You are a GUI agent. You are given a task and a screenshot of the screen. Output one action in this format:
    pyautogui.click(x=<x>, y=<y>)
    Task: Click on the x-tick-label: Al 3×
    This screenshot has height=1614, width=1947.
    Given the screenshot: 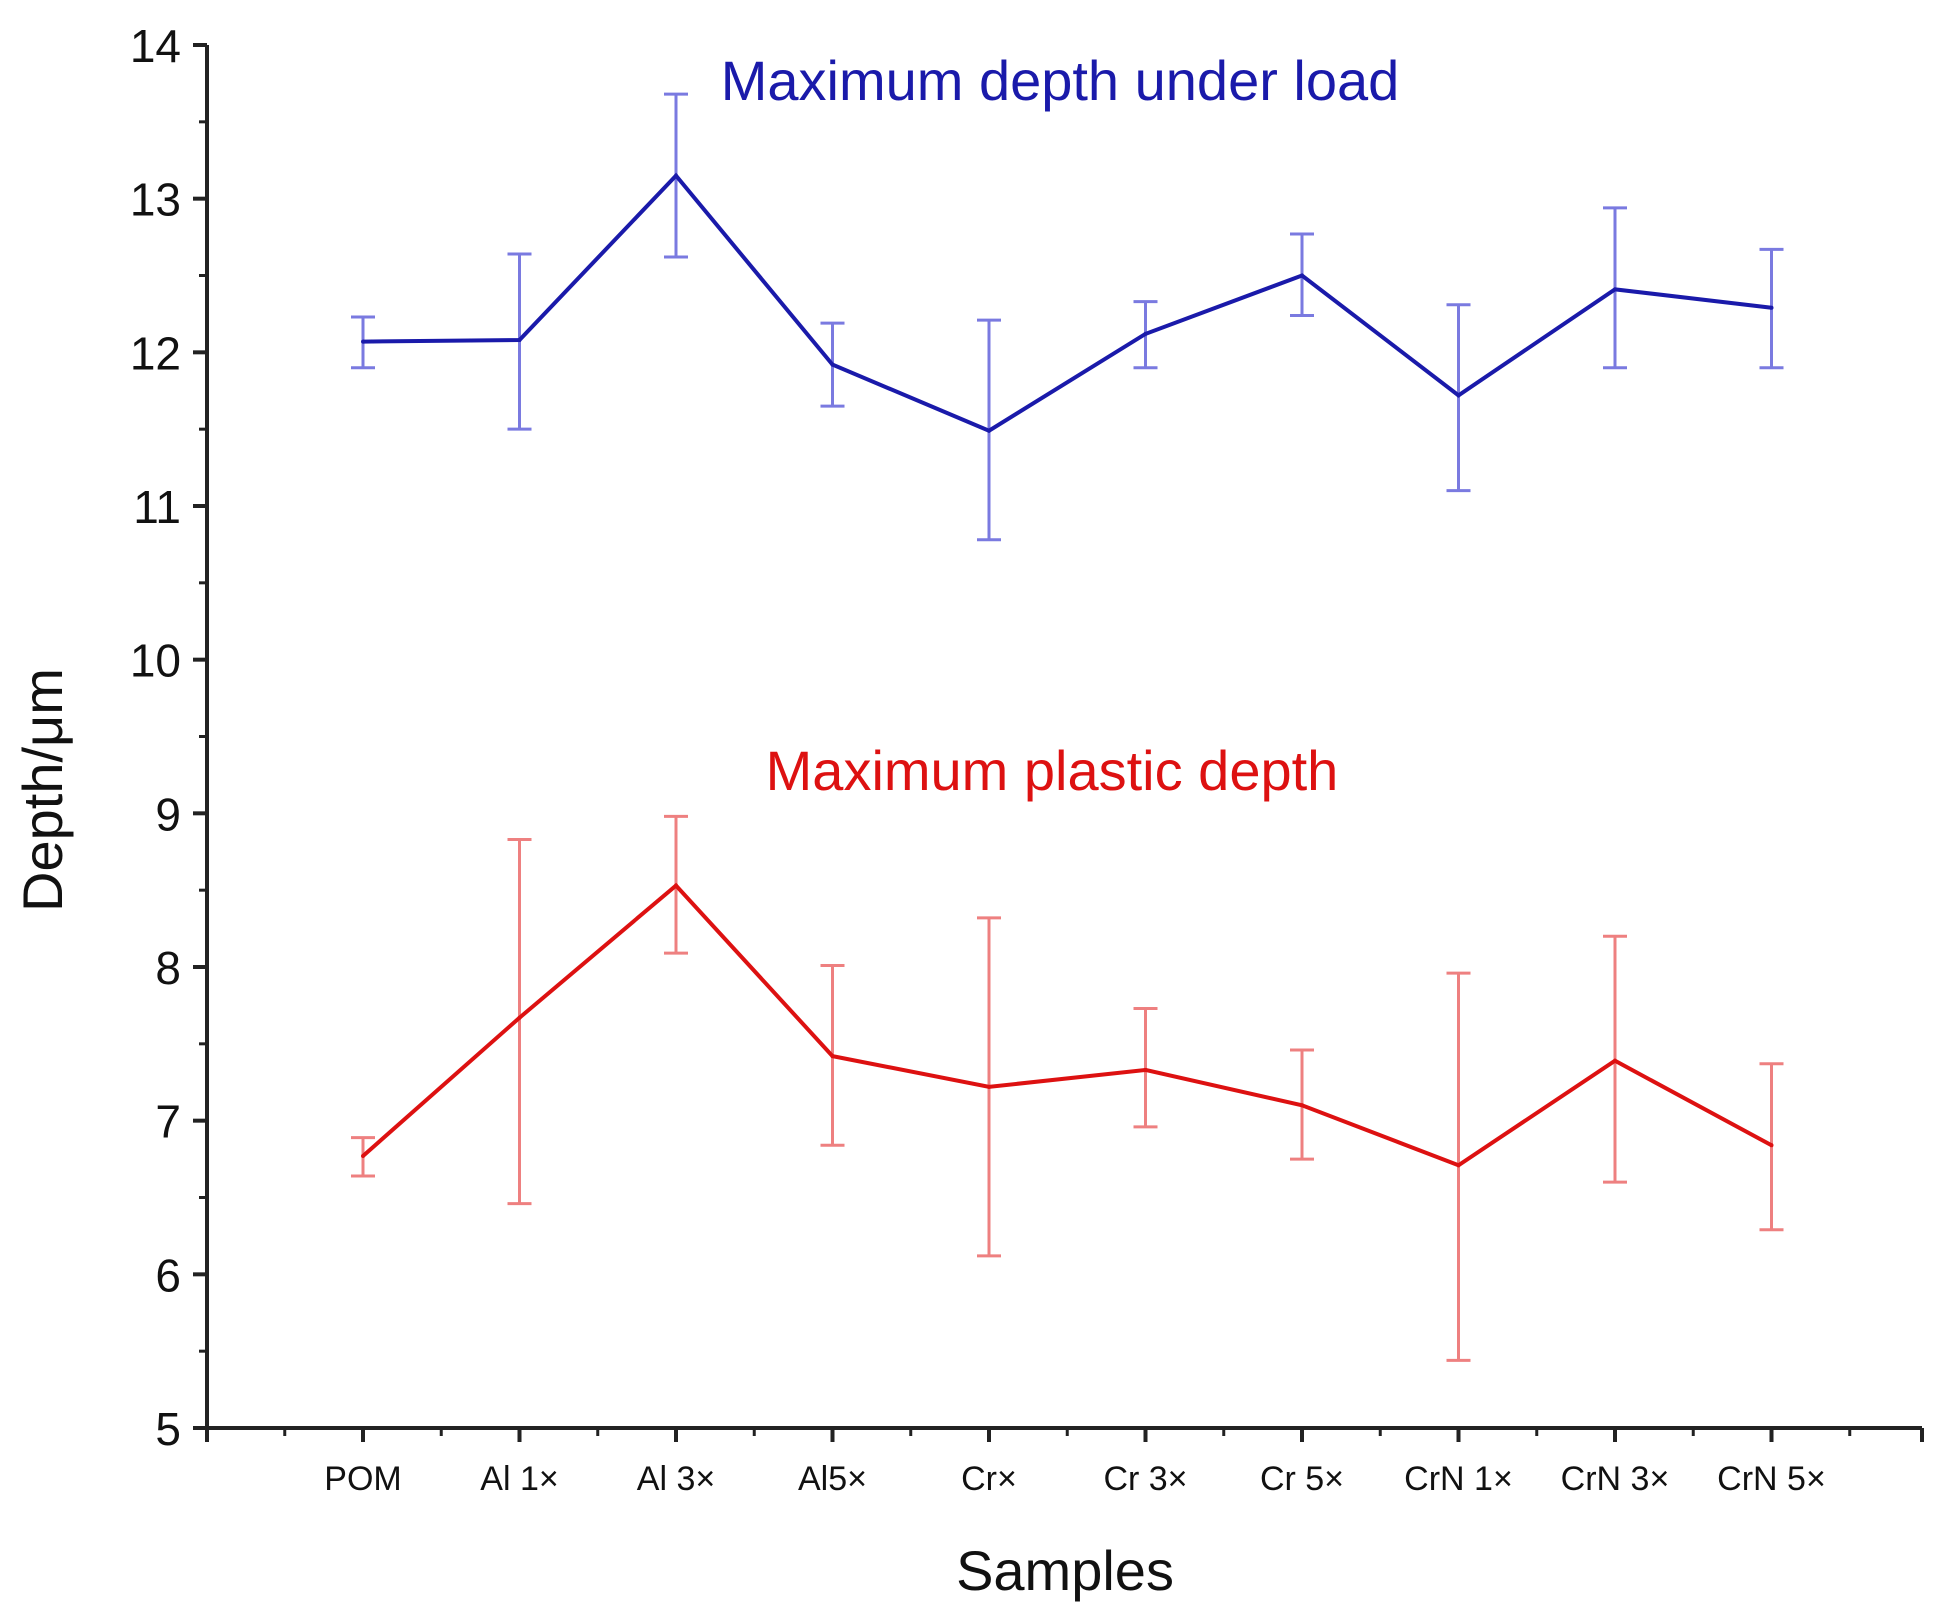 What is the action you would take?
    pyautogui.click(x=676, y=1479)
    